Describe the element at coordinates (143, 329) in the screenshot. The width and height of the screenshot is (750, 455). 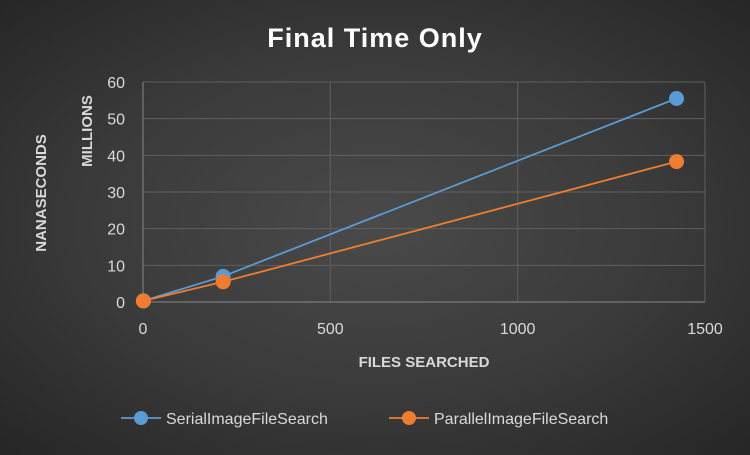
I see `x-tick-label: 0` at that location.